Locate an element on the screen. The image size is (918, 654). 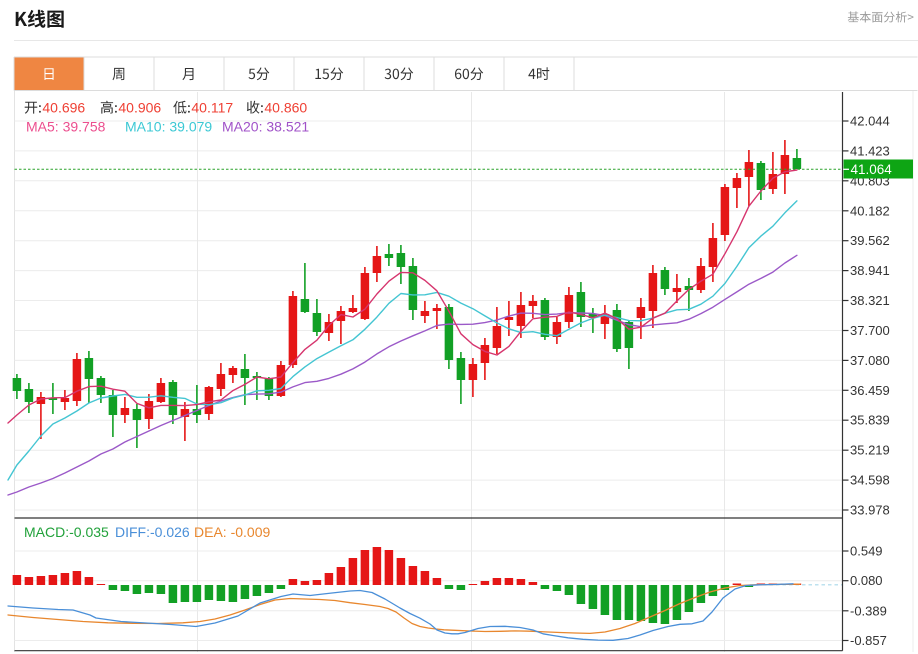
svg-text: 37.700 is located at coordinates (870, 330).